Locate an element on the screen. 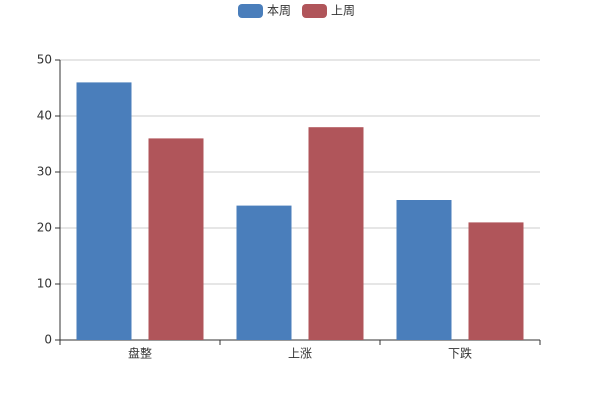 Image resolution: width=600 pixels, height=400 pixels. legend-label: 上周 is located at coordinates (343, 11).